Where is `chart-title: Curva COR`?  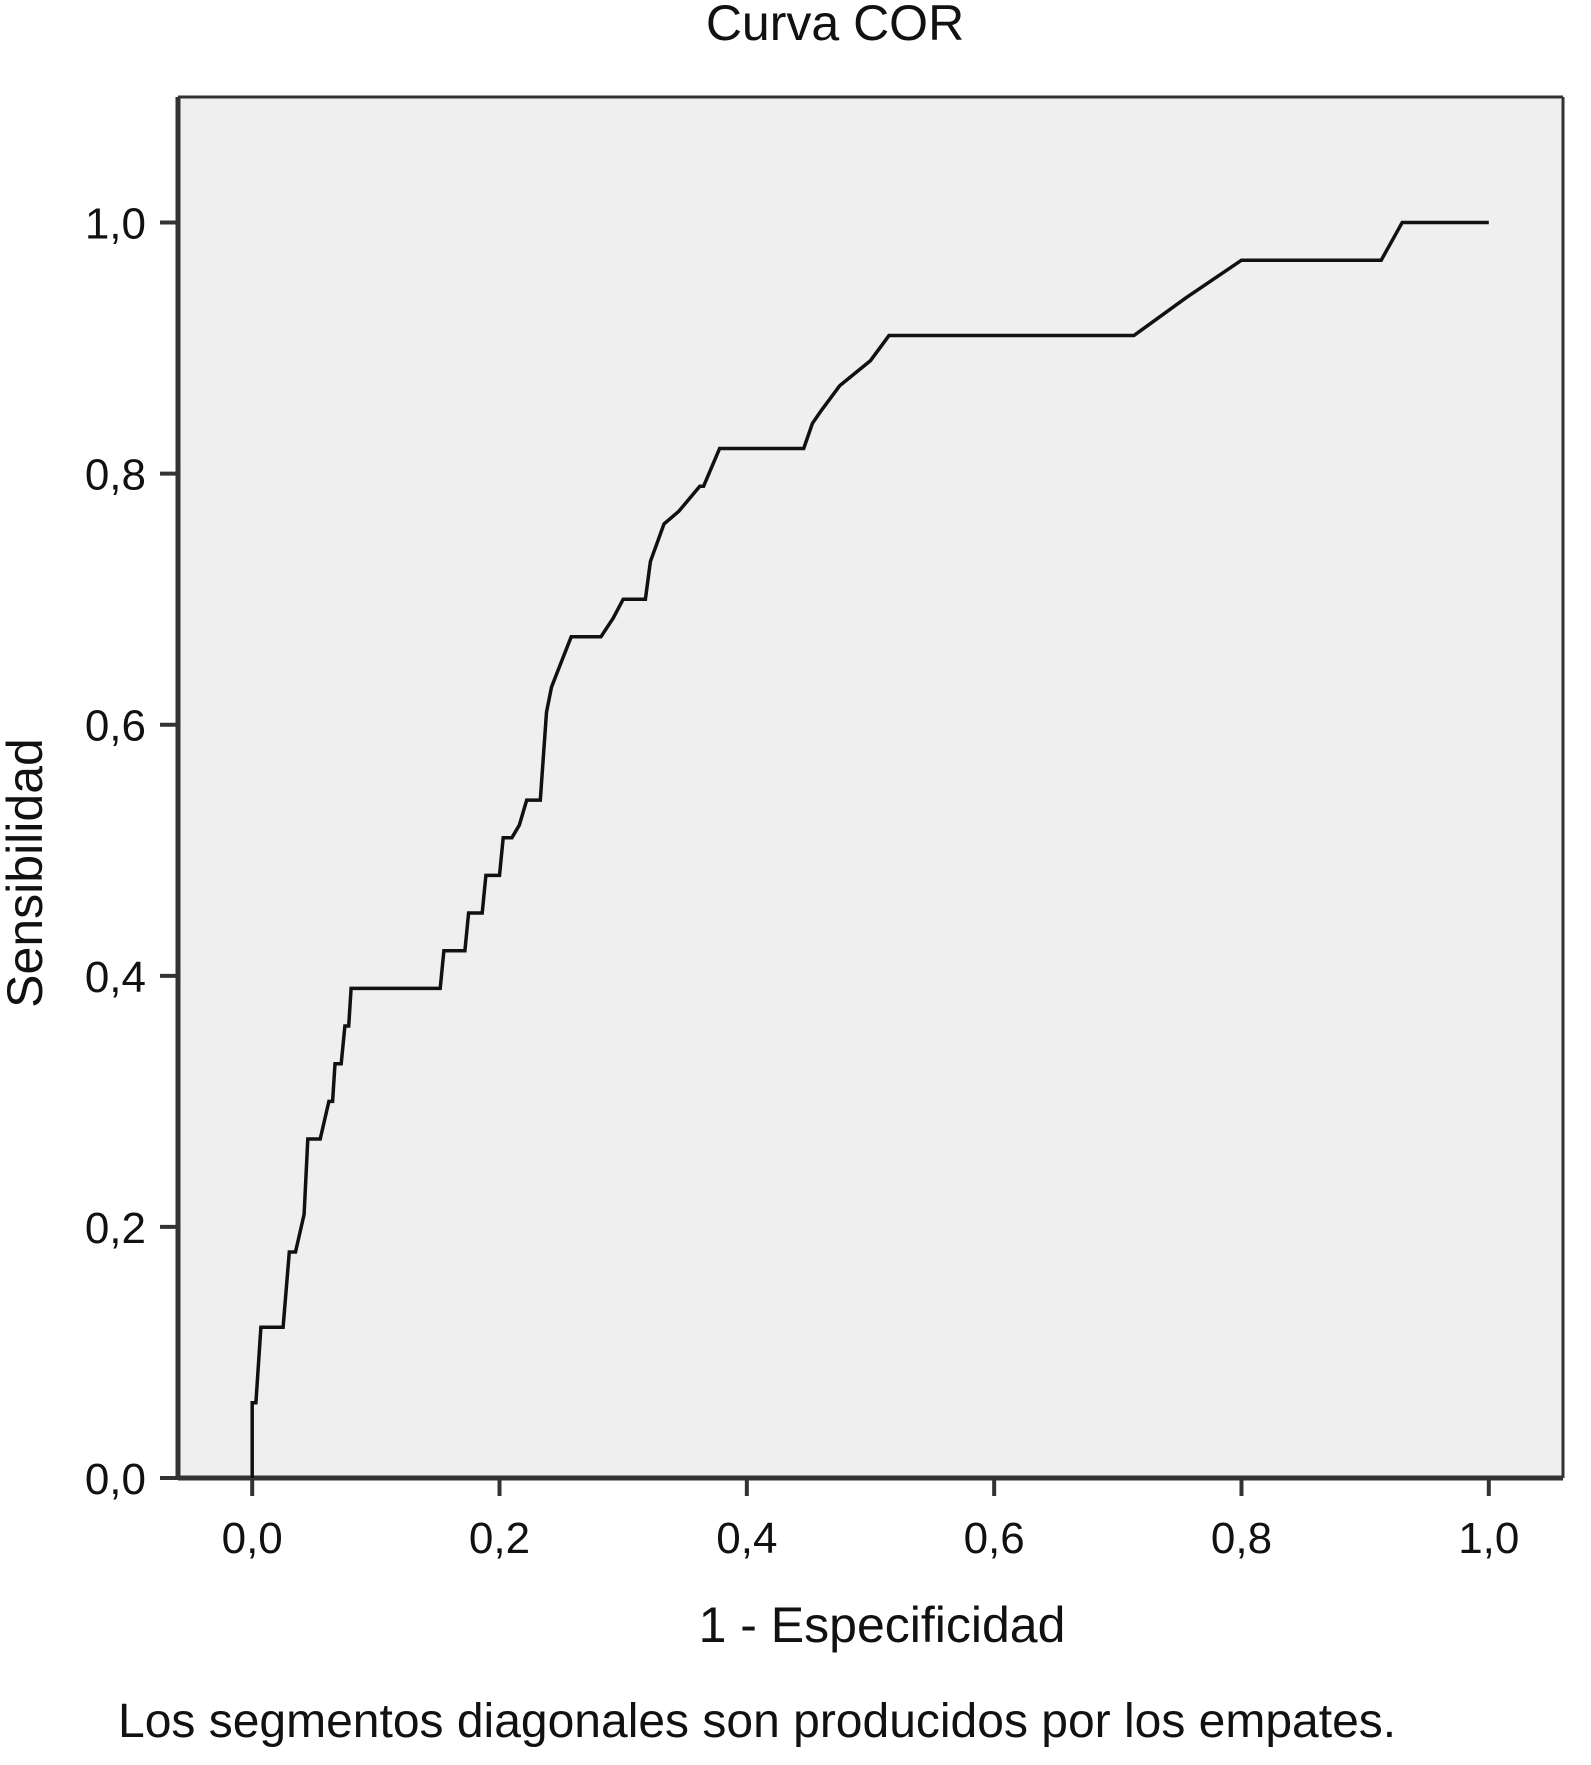
chart-title: Curva COR is located at coordinates (835, 25).